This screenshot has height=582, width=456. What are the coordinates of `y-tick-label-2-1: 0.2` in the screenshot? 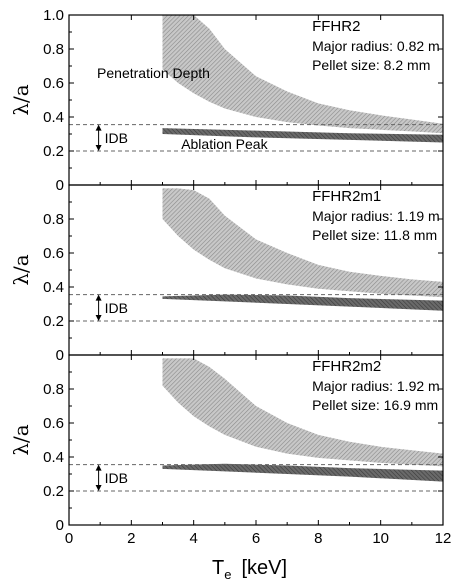 It's located at (53, 321).